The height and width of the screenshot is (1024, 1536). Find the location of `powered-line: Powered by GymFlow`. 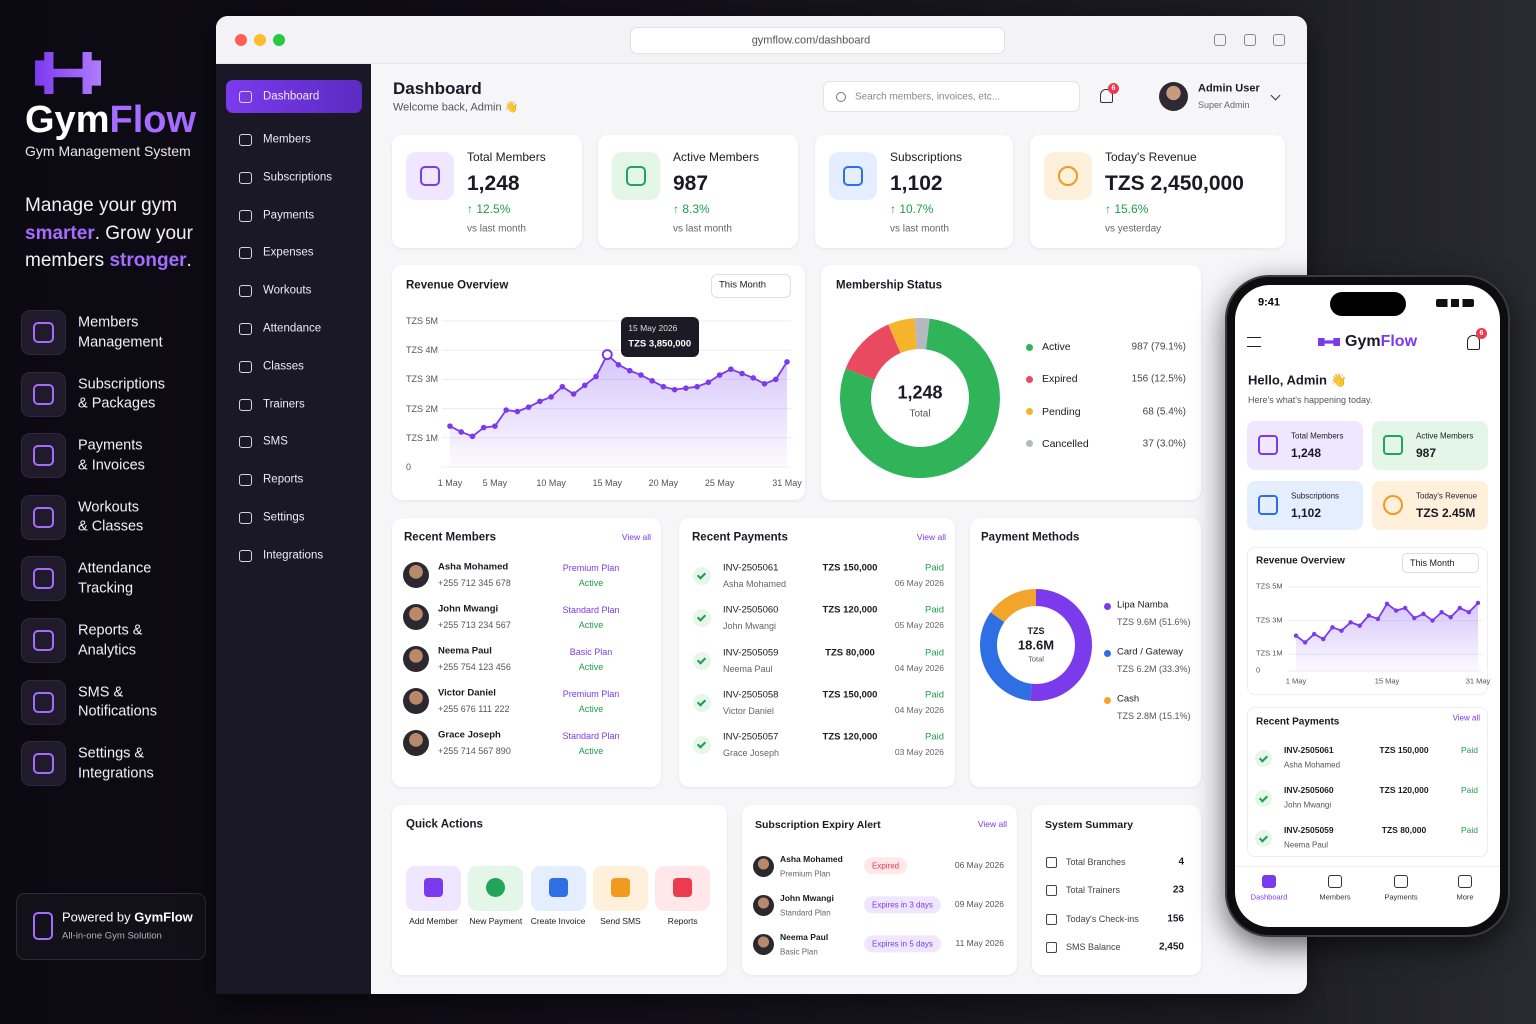

powered-line: Powered by GymFlow is located at coordinates (127, 918).